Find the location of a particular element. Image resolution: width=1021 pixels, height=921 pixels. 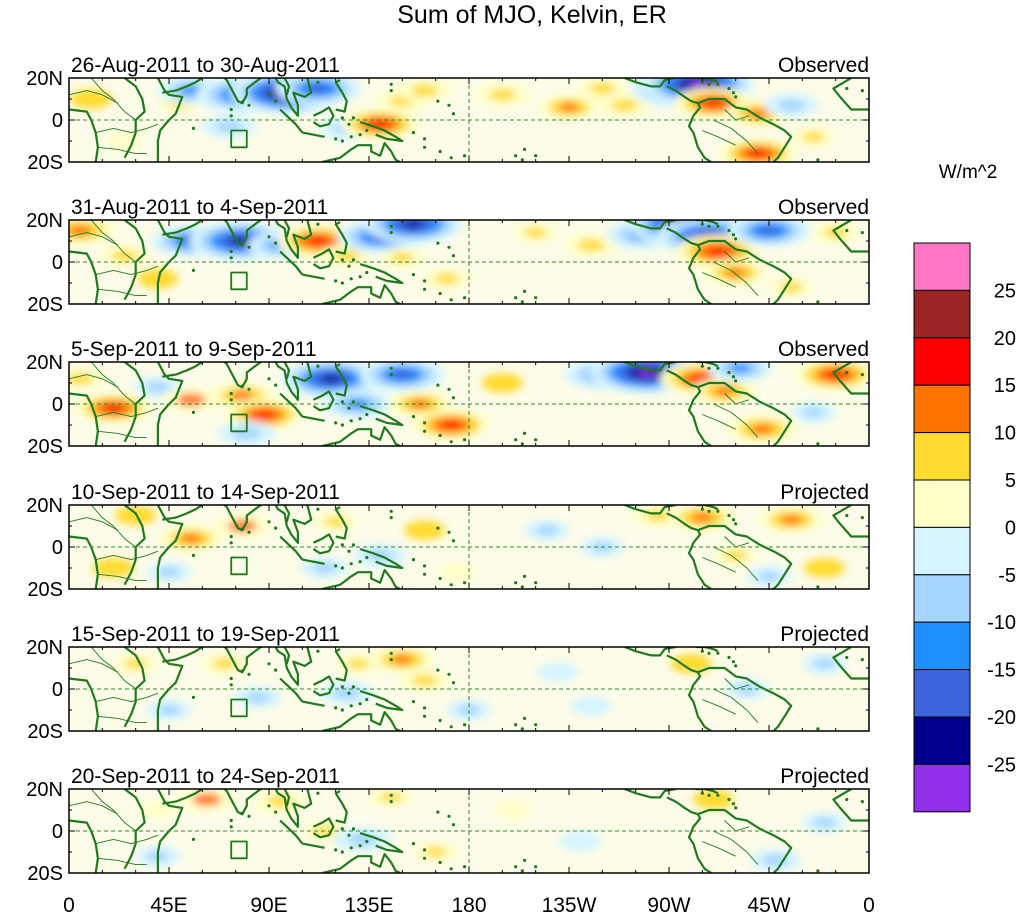

panel-ticks is located at coordinates (469, 547).